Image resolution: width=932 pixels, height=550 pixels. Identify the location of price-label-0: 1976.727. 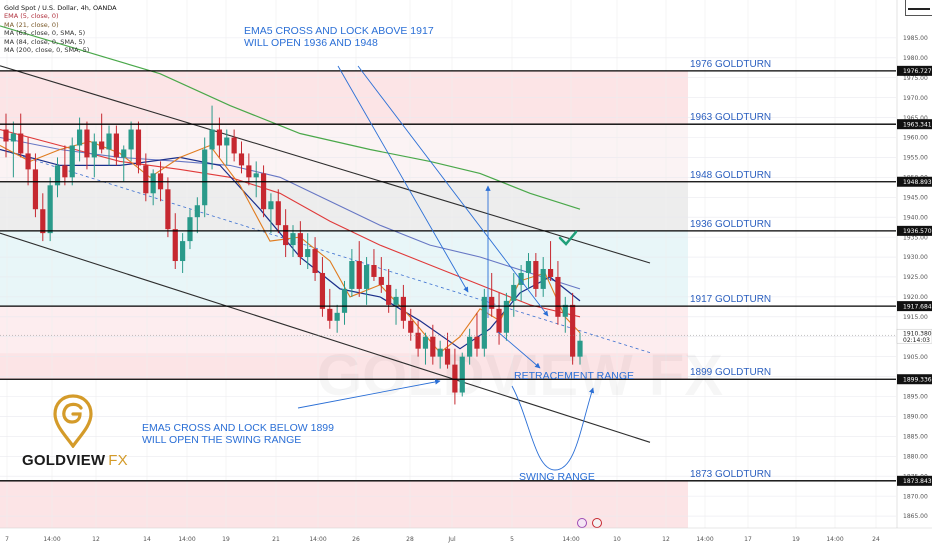
(917, 71).